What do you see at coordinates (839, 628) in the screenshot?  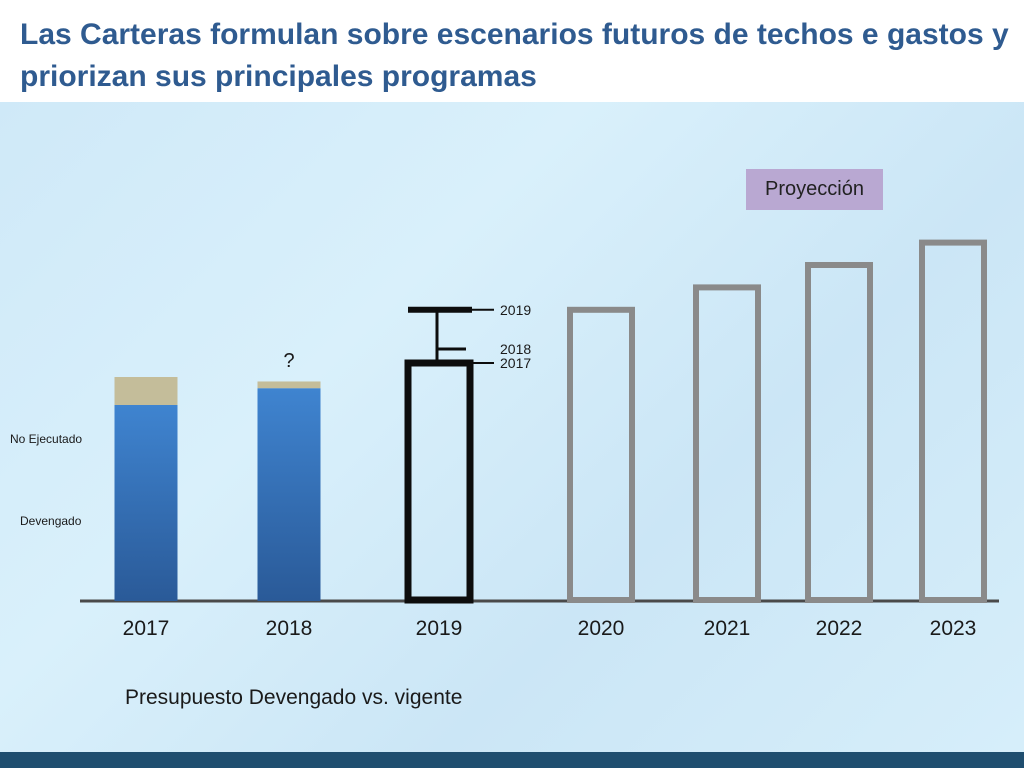 I see `x-tick-label: 2022` at bounding box center [839, 628].